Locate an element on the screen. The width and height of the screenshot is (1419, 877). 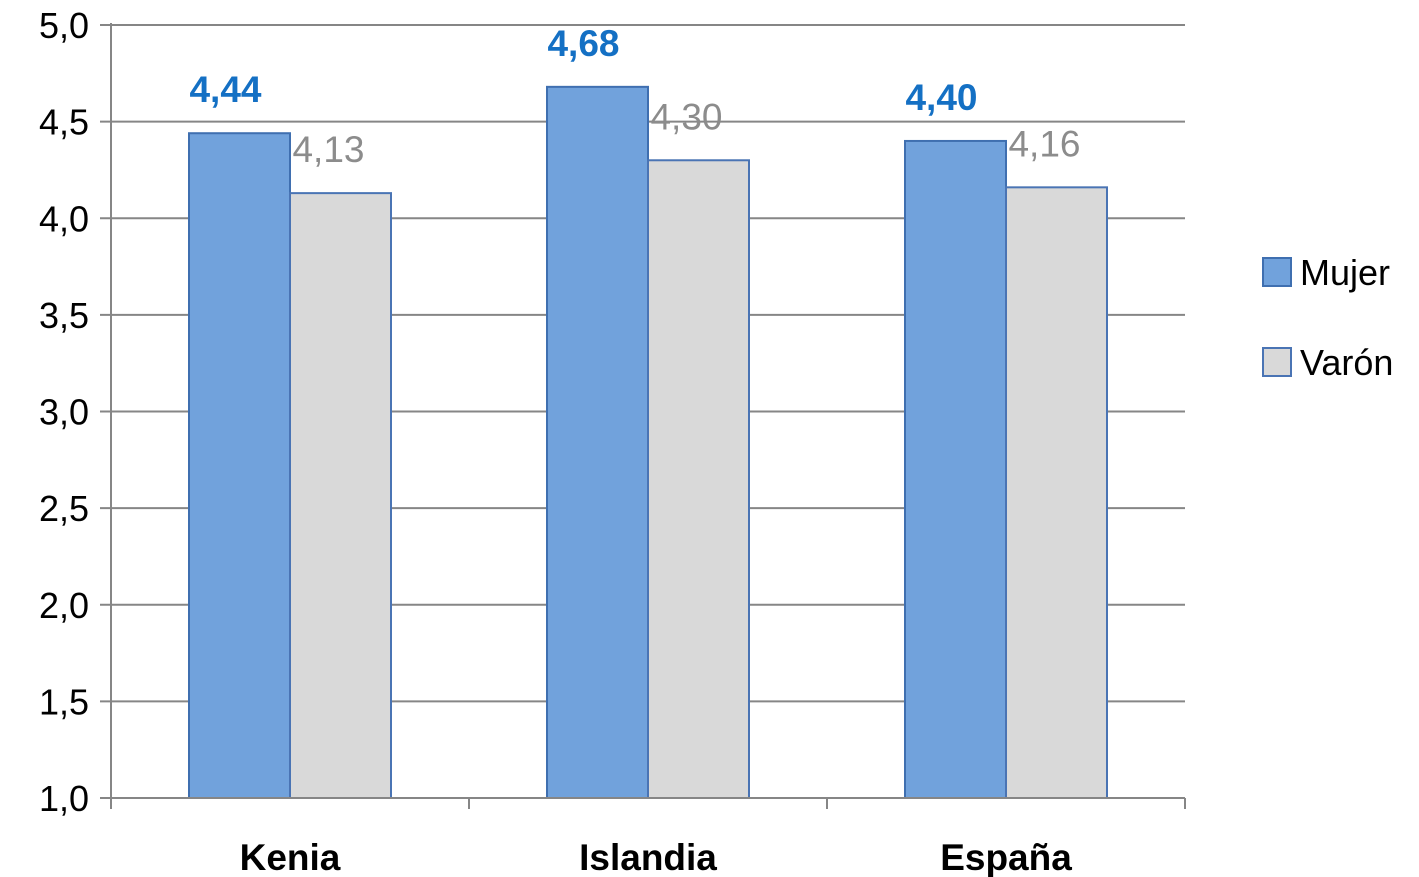
legend-label: Varón is located at coordinates (1346, 362).